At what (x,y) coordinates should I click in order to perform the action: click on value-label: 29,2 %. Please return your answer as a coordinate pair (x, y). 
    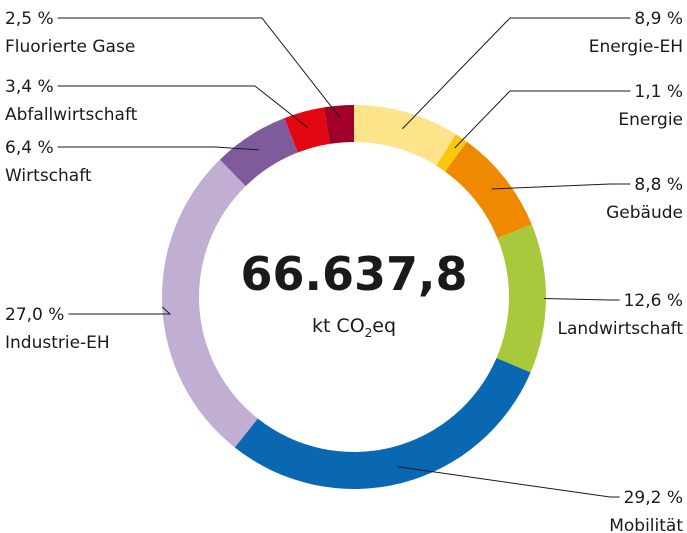
    Looking at the image, I should click on (653, 498).